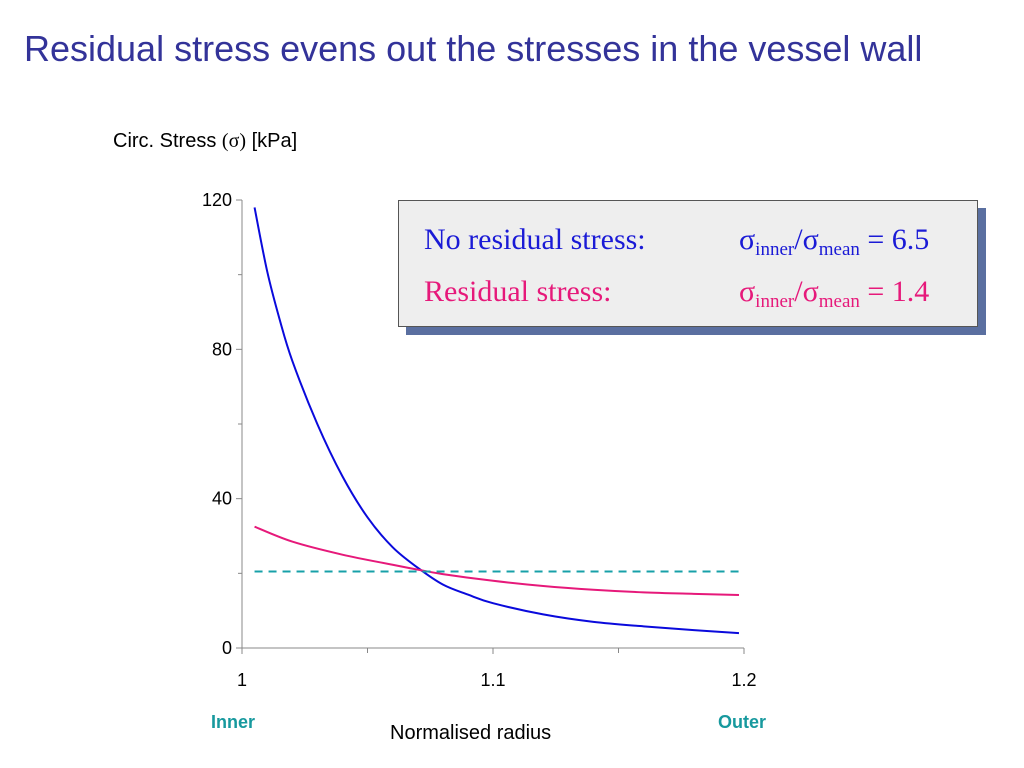  Describe the element at coordinates (222, 499) in the screenshot. I see `y-tick-label: 40` at that location.